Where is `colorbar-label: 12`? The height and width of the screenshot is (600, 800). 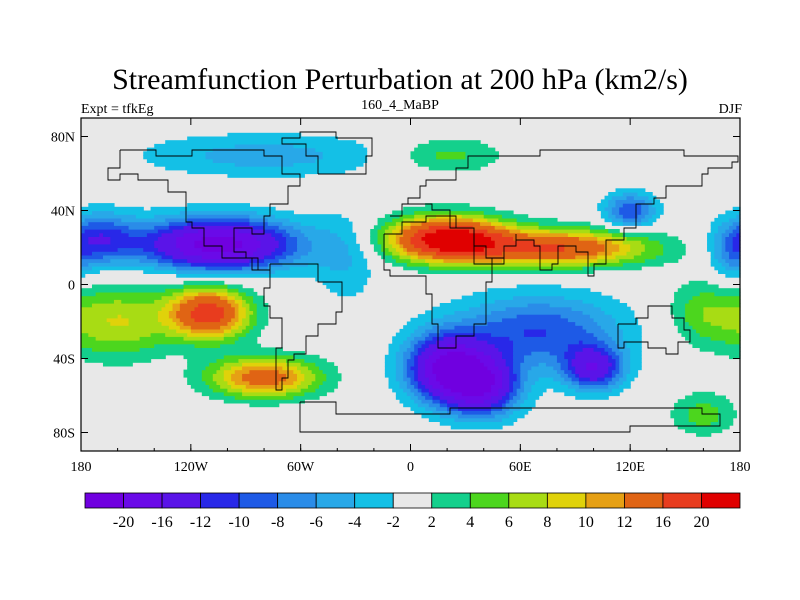 colorbar-label: 12 is located at coordinates (624, 522).